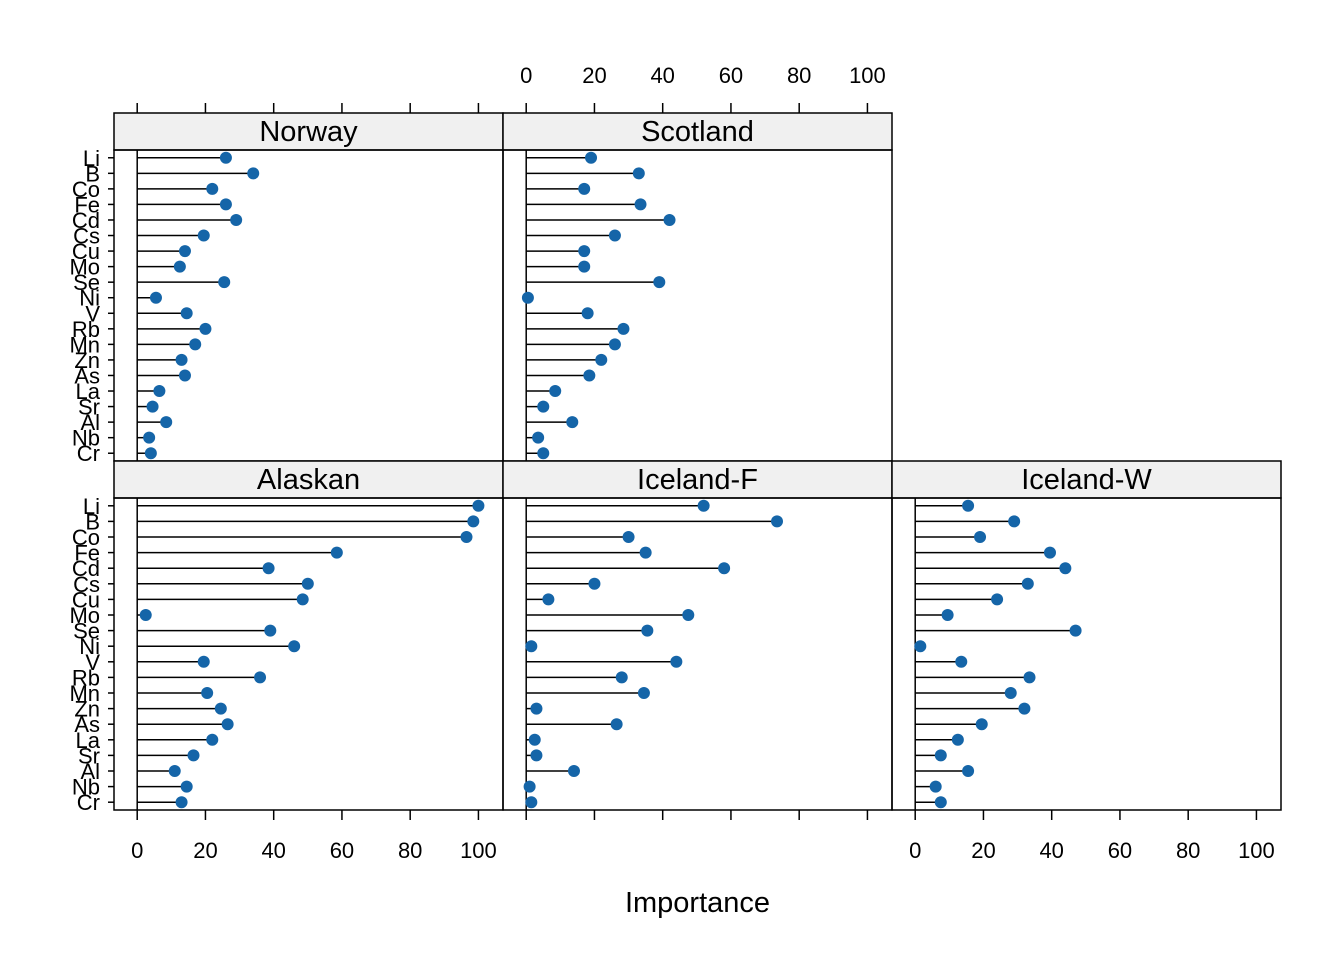 The image size is (1344, 965). I want to click on category-label-alaskan-rb: Rb, so click(86, 677).